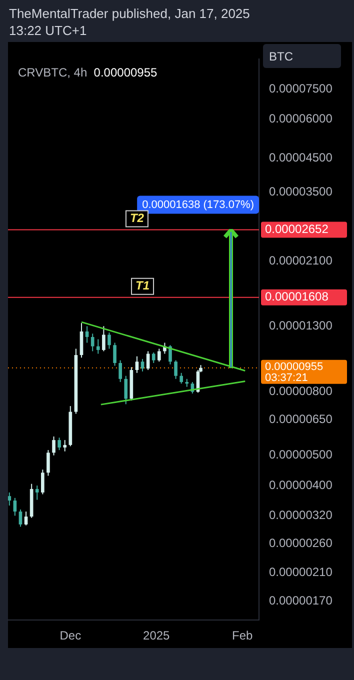 This screenshot has height=680, width=354. I want to click on y-tick-label: 0.00000800, so click(301, 391).